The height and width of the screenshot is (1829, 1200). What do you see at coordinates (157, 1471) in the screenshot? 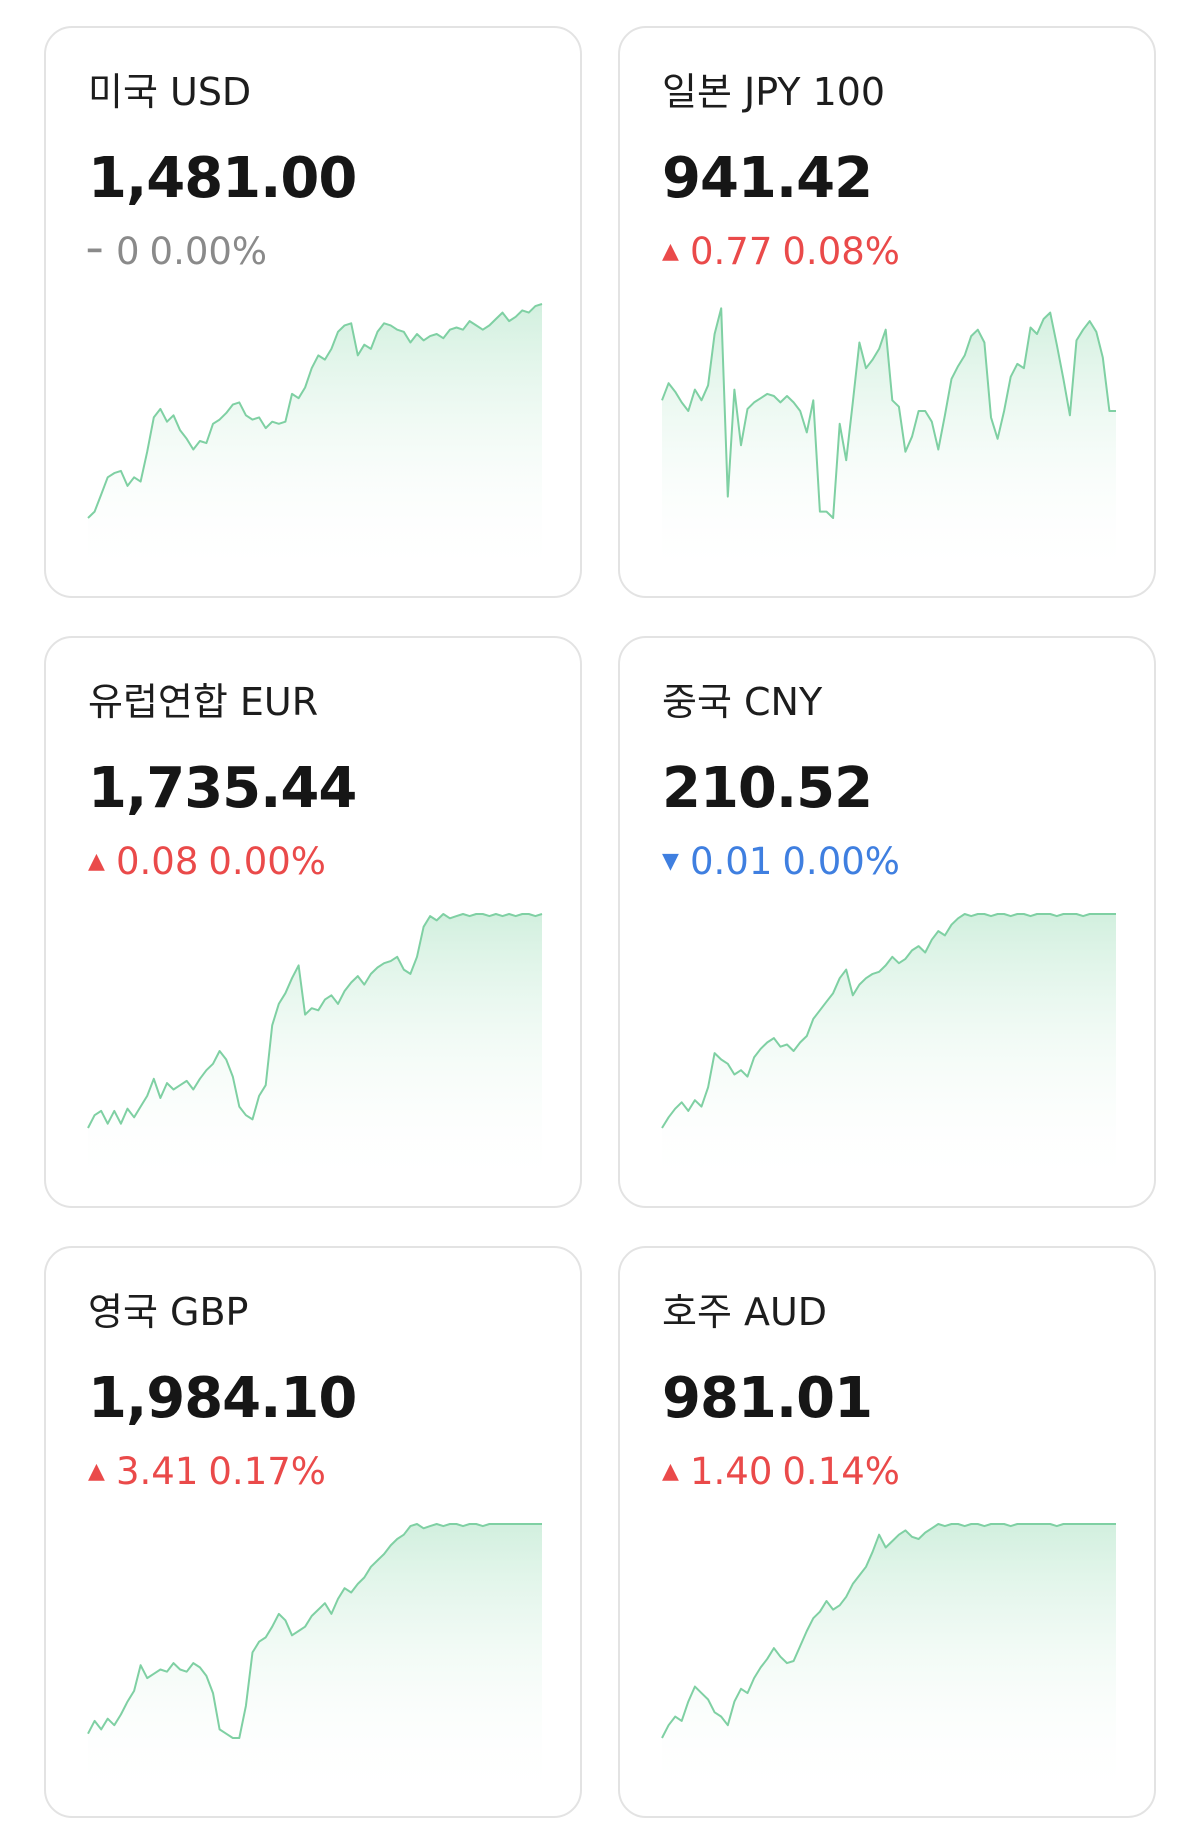
I see `change-amount: 3.41` at bounding box center [157, 1471].